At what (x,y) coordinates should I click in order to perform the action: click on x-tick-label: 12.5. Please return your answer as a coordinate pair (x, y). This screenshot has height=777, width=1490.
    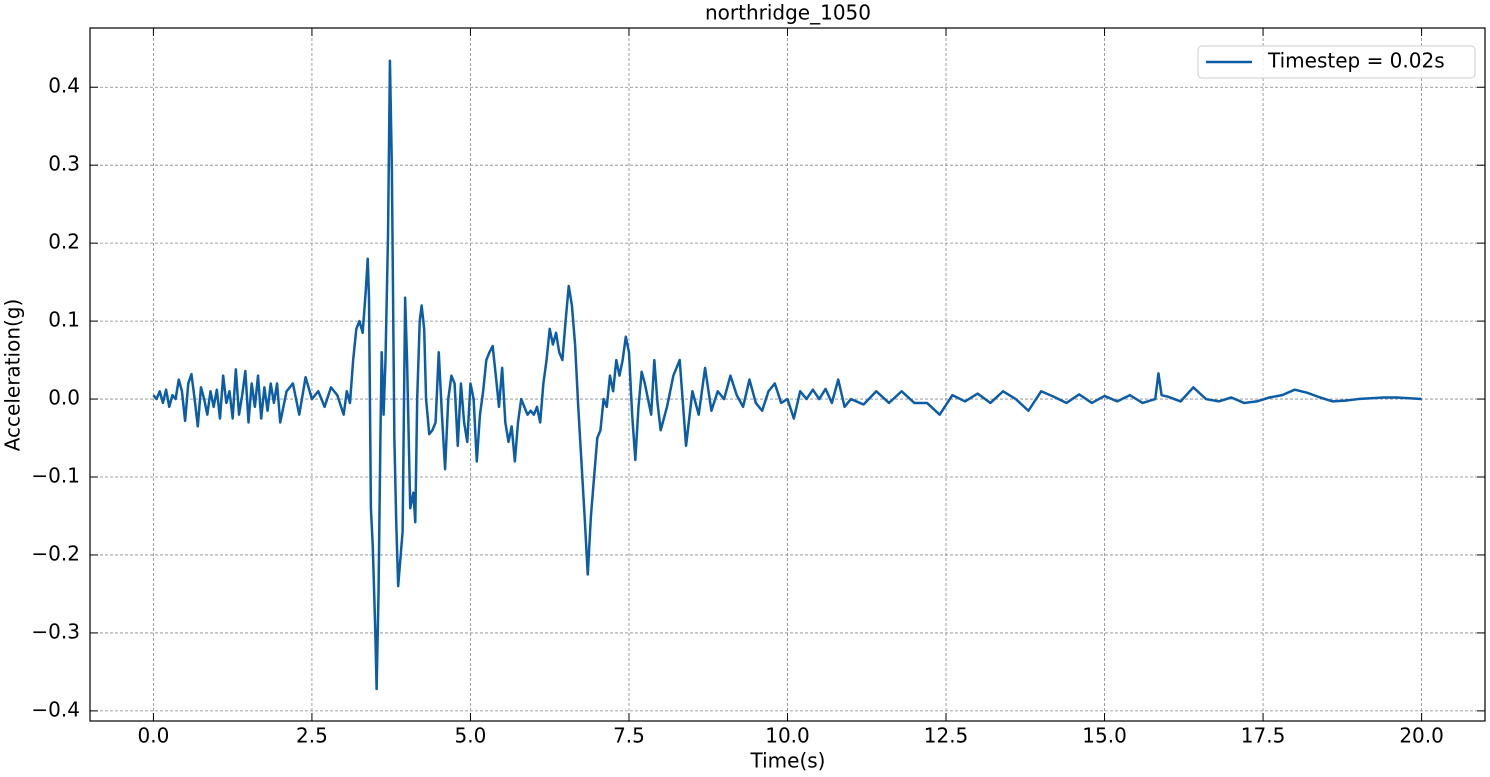
    Looking at the image, I should click on (946, 736).